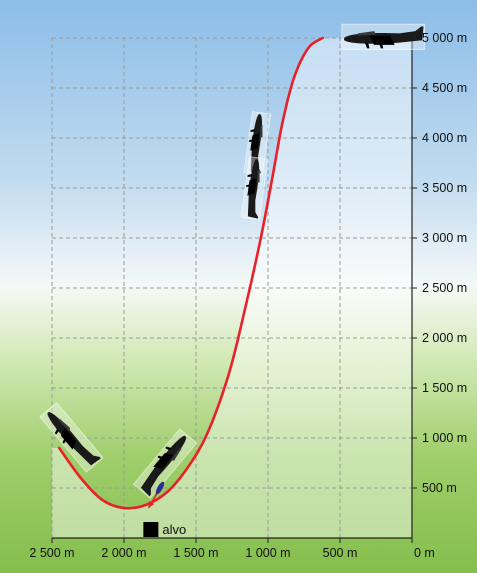 This screenshot has width=477, height=573. I want to click on y-tick-label: 4 000 m, so click(444, 138).